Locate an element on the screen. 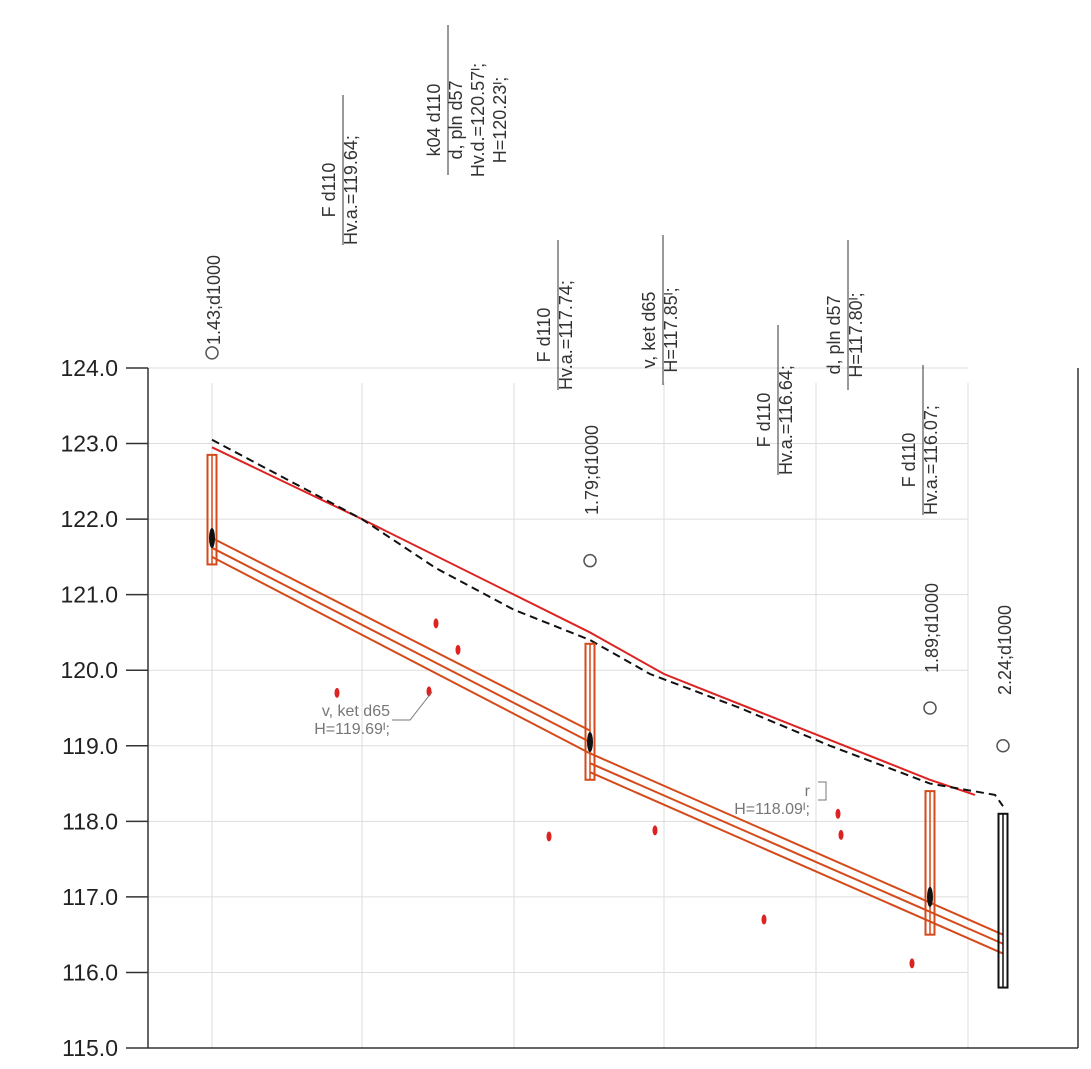 The width and height of the screenshot is (1091, 1069). annotation-line-2: H=119.69ᴵ; is located at coordinates (352, 729).